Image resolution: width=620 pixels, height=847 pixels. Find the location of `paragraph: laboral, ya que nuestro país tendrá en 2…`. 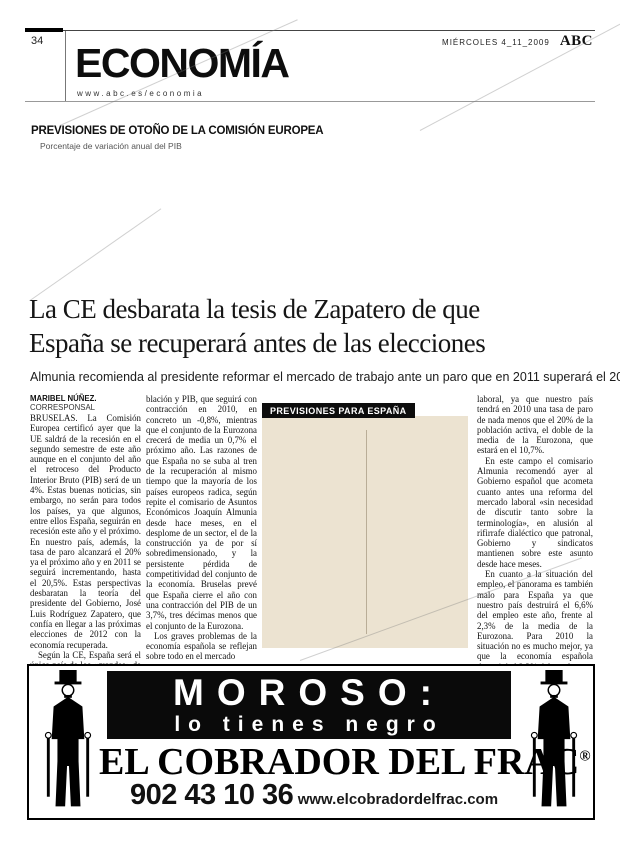

paragraph: laboral, ya que nuestro país tendrá en 2… is located at coordinates (535, 425).